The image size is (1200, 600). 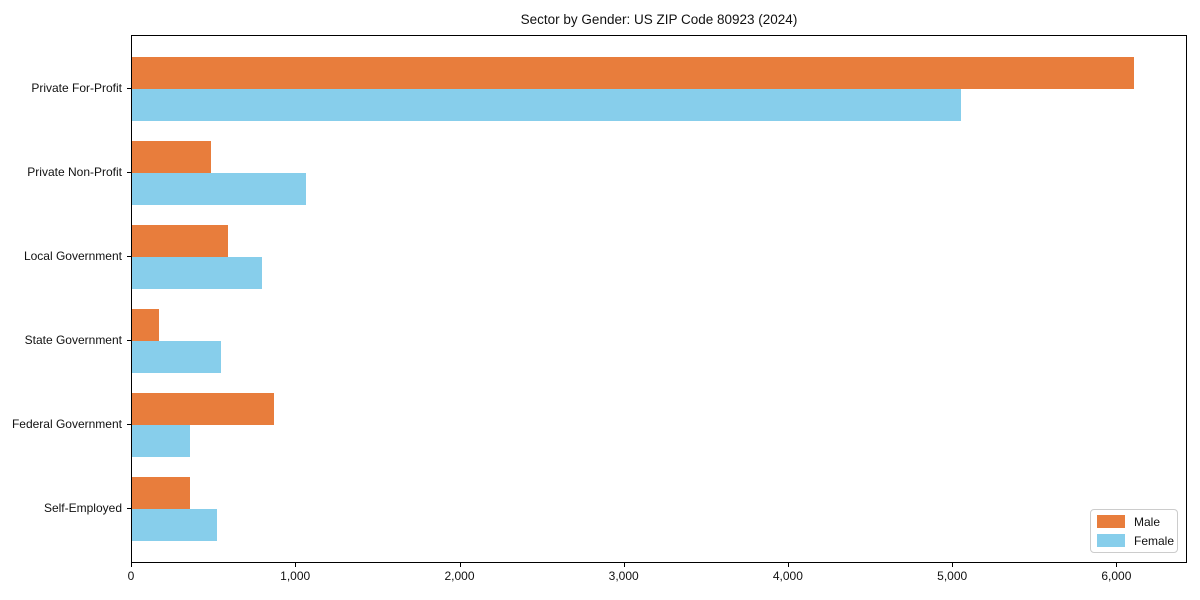 I want to click on bar-male-private-for-profit, so click(x=633, y=73).